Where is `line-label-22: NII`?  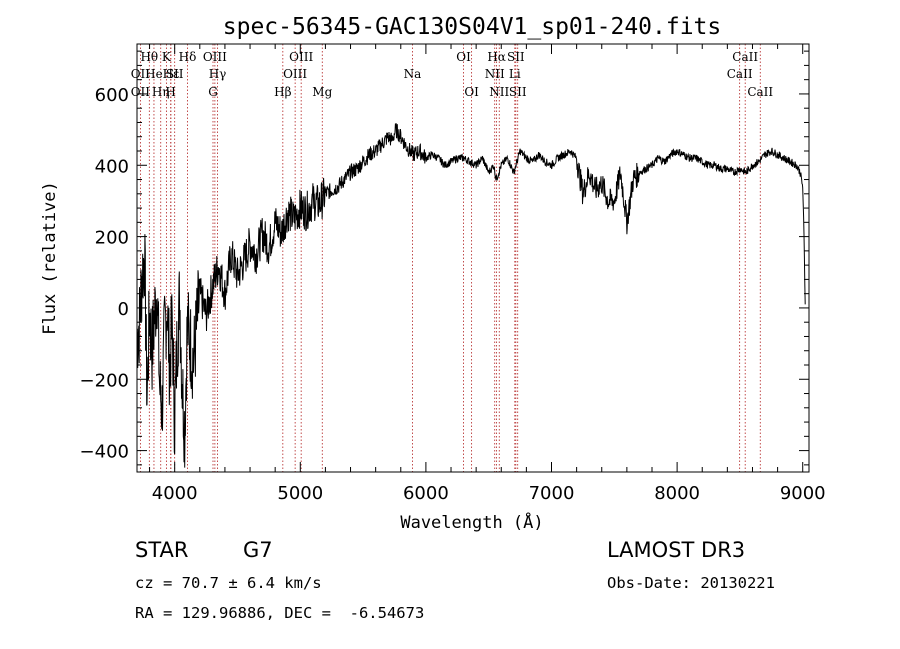 line-label-22: NII is located at coordinates (495, 74).